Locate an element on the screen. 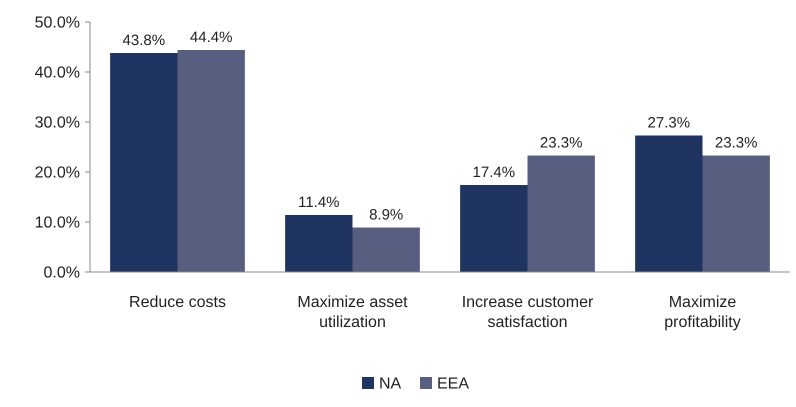 This screenshot has width=796, height=407. y-tick-label: 40.0% is located at coordinates (57, 73).